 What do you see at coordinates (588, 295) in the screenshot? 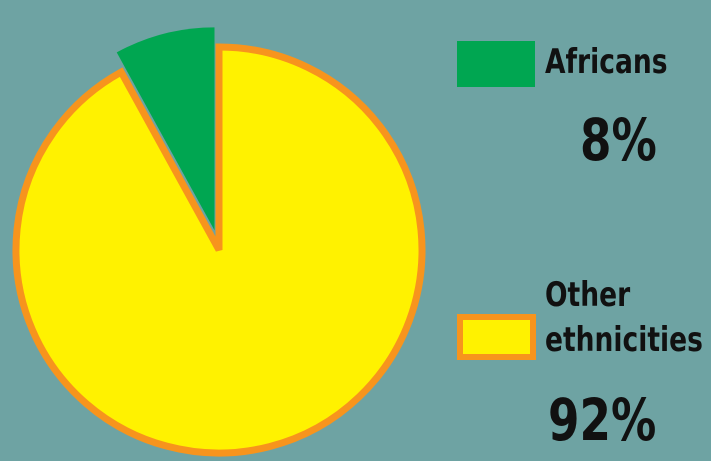
I see `legend-label-other-ethnicities-line-1: Other` at bounding box center [588, 295].